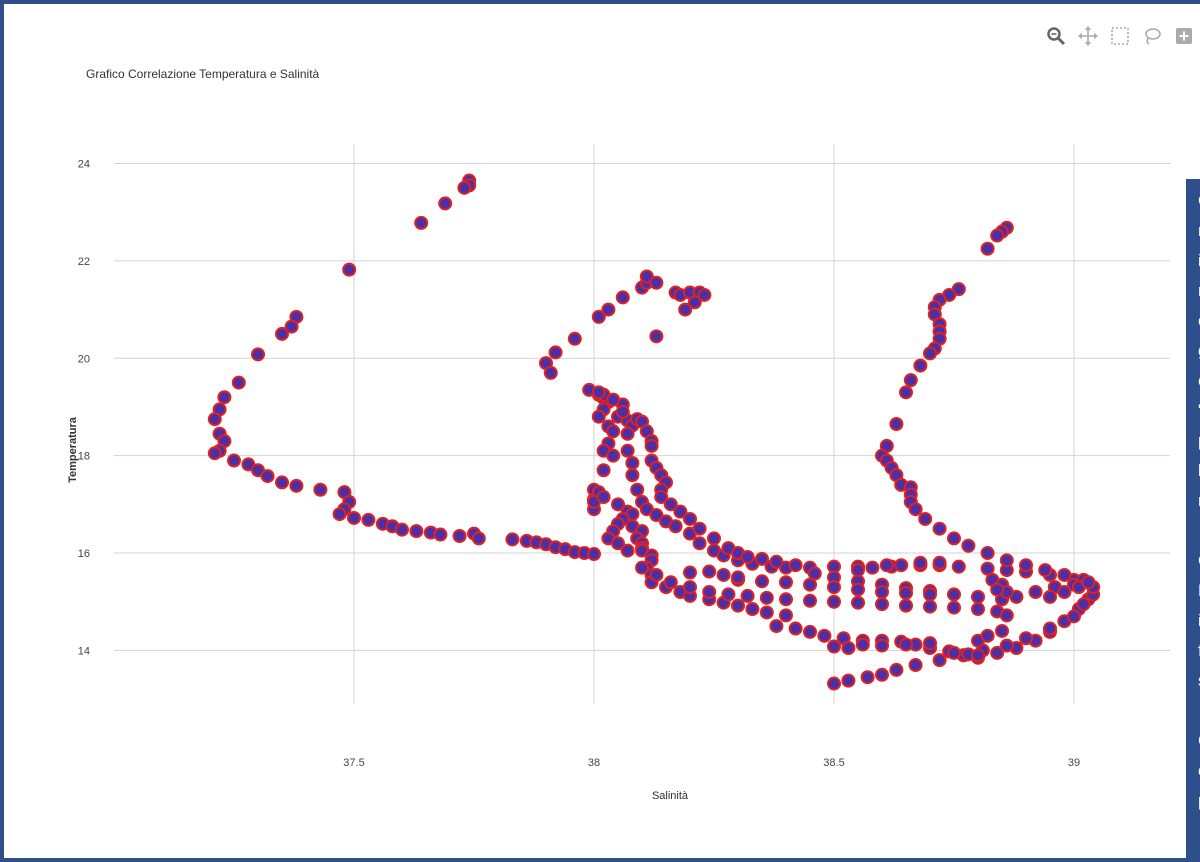  What do you see at coordinates (84, 359) in the screenshot?
I see `y-tick-label: 20` at bounding box center [84, 359].